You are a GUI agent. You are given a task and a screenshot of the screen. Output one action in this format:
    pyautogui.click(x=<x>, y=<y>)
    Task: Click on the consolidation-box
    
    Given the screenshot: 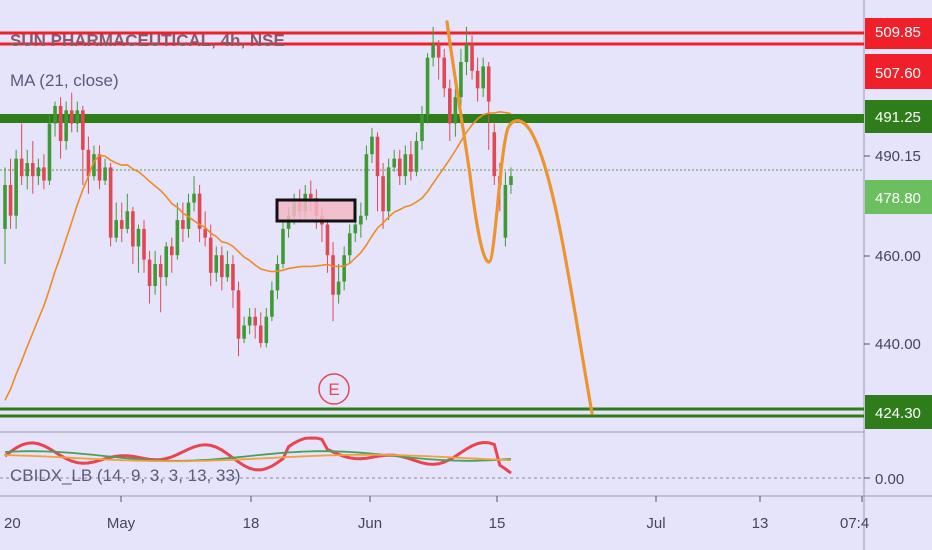 What is the action you would take?
    pyautogui.click(x=316, y=210)
    